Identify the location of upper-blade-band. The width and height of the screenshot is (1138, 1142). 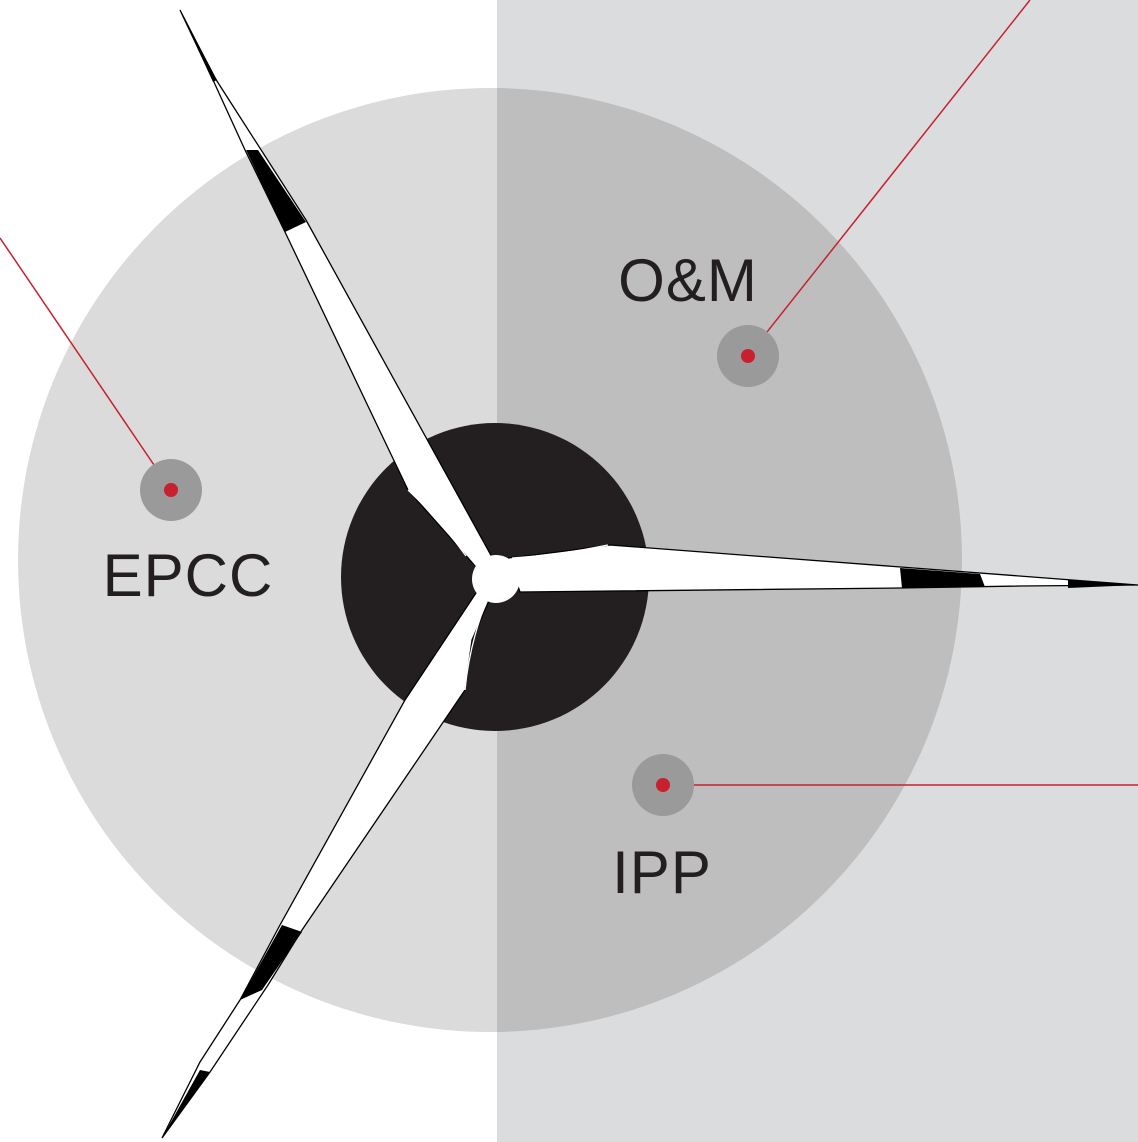
(276, 191).